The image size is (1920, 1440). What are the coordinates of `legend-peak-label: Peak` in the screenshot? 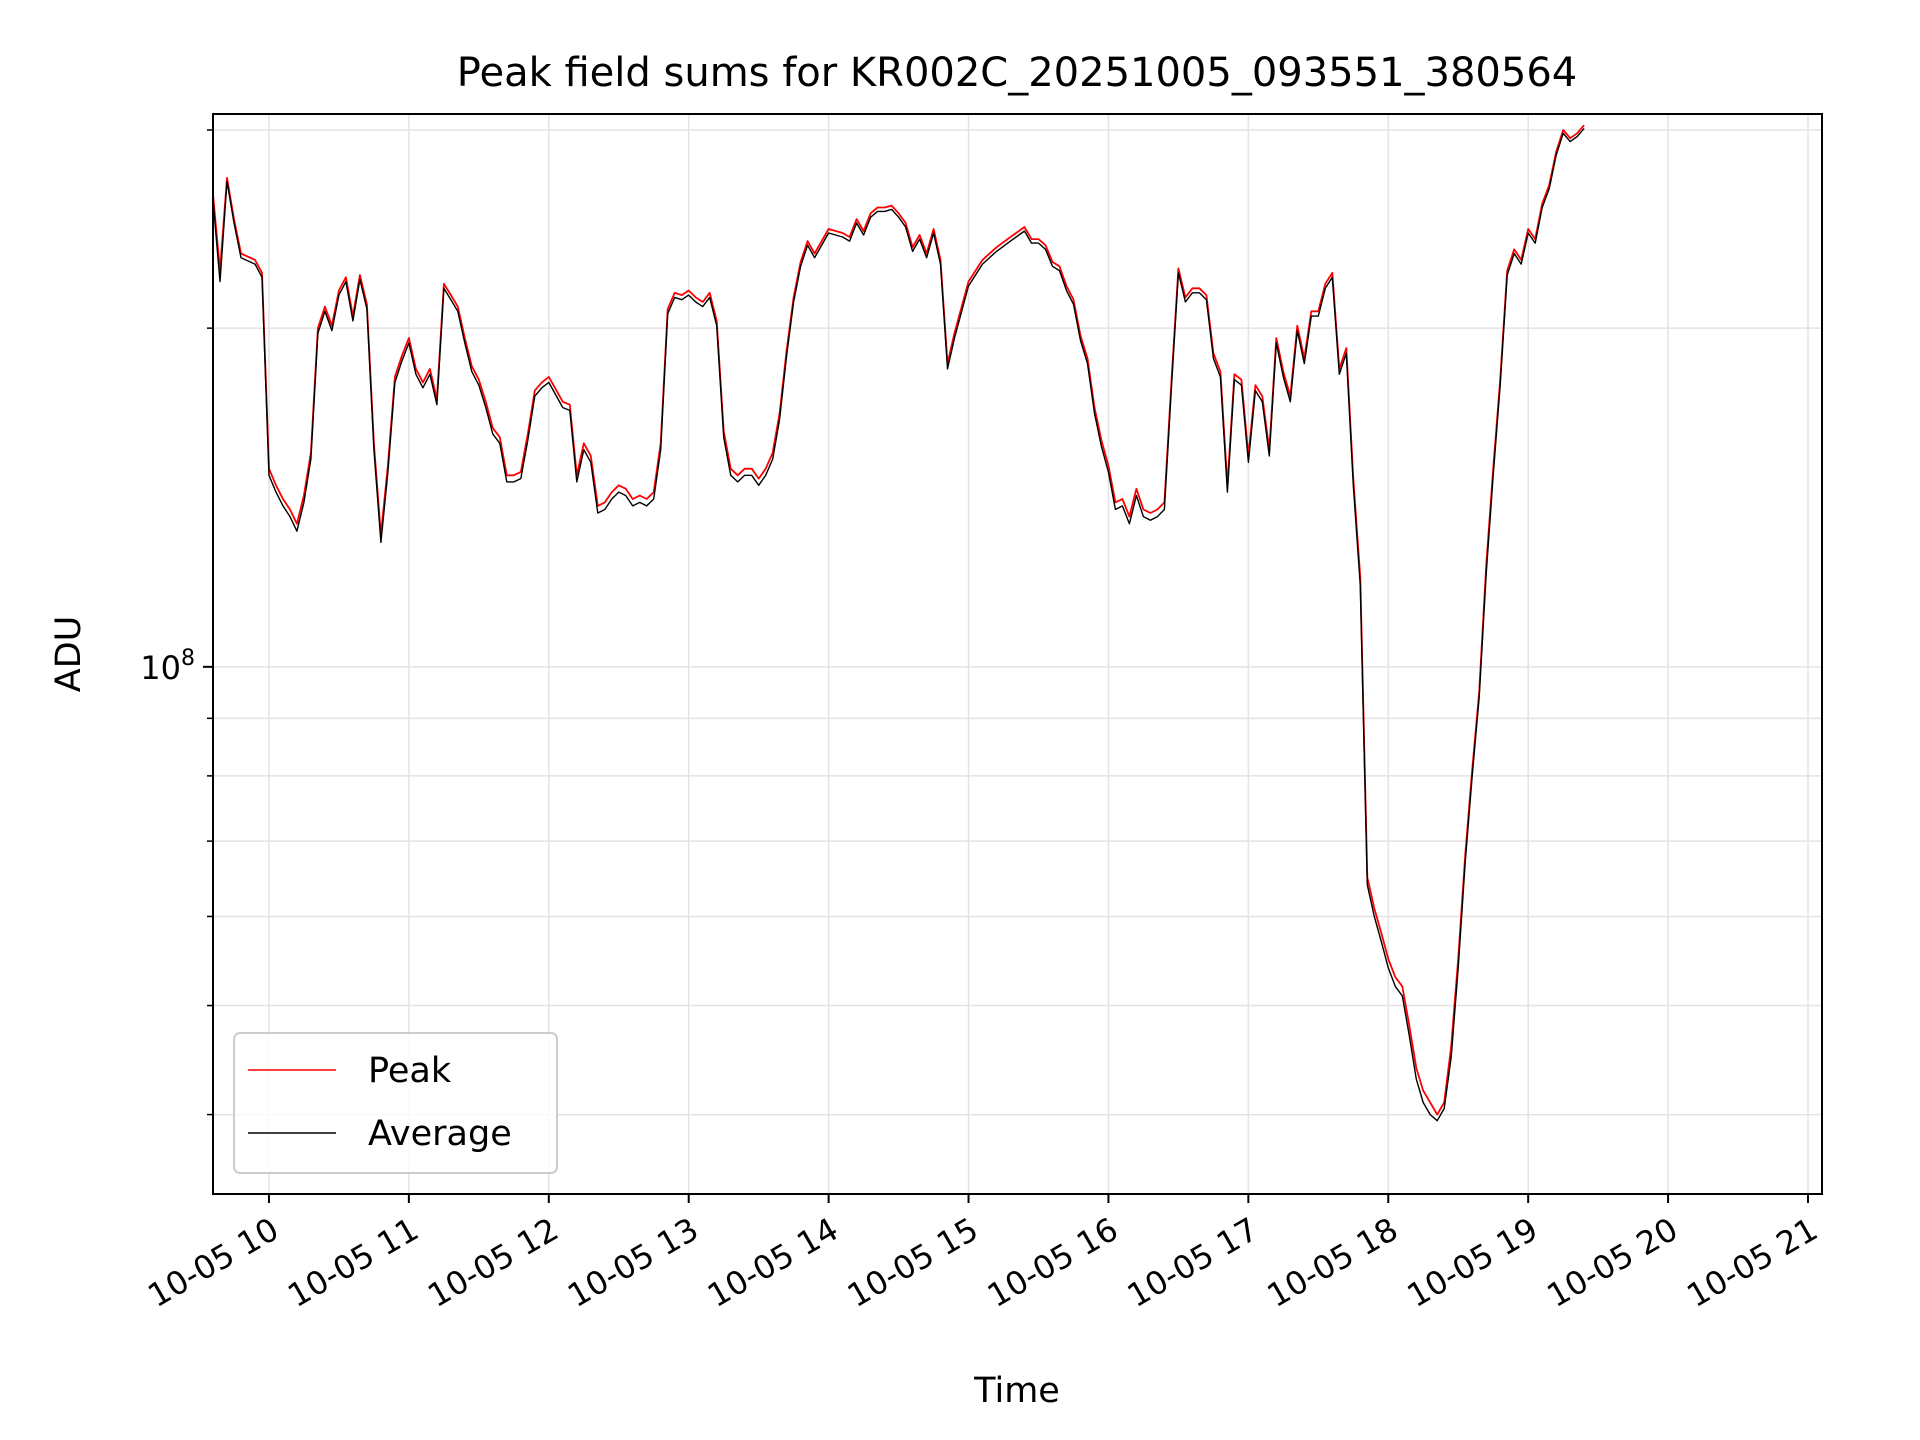 It's located at (410, 1071).